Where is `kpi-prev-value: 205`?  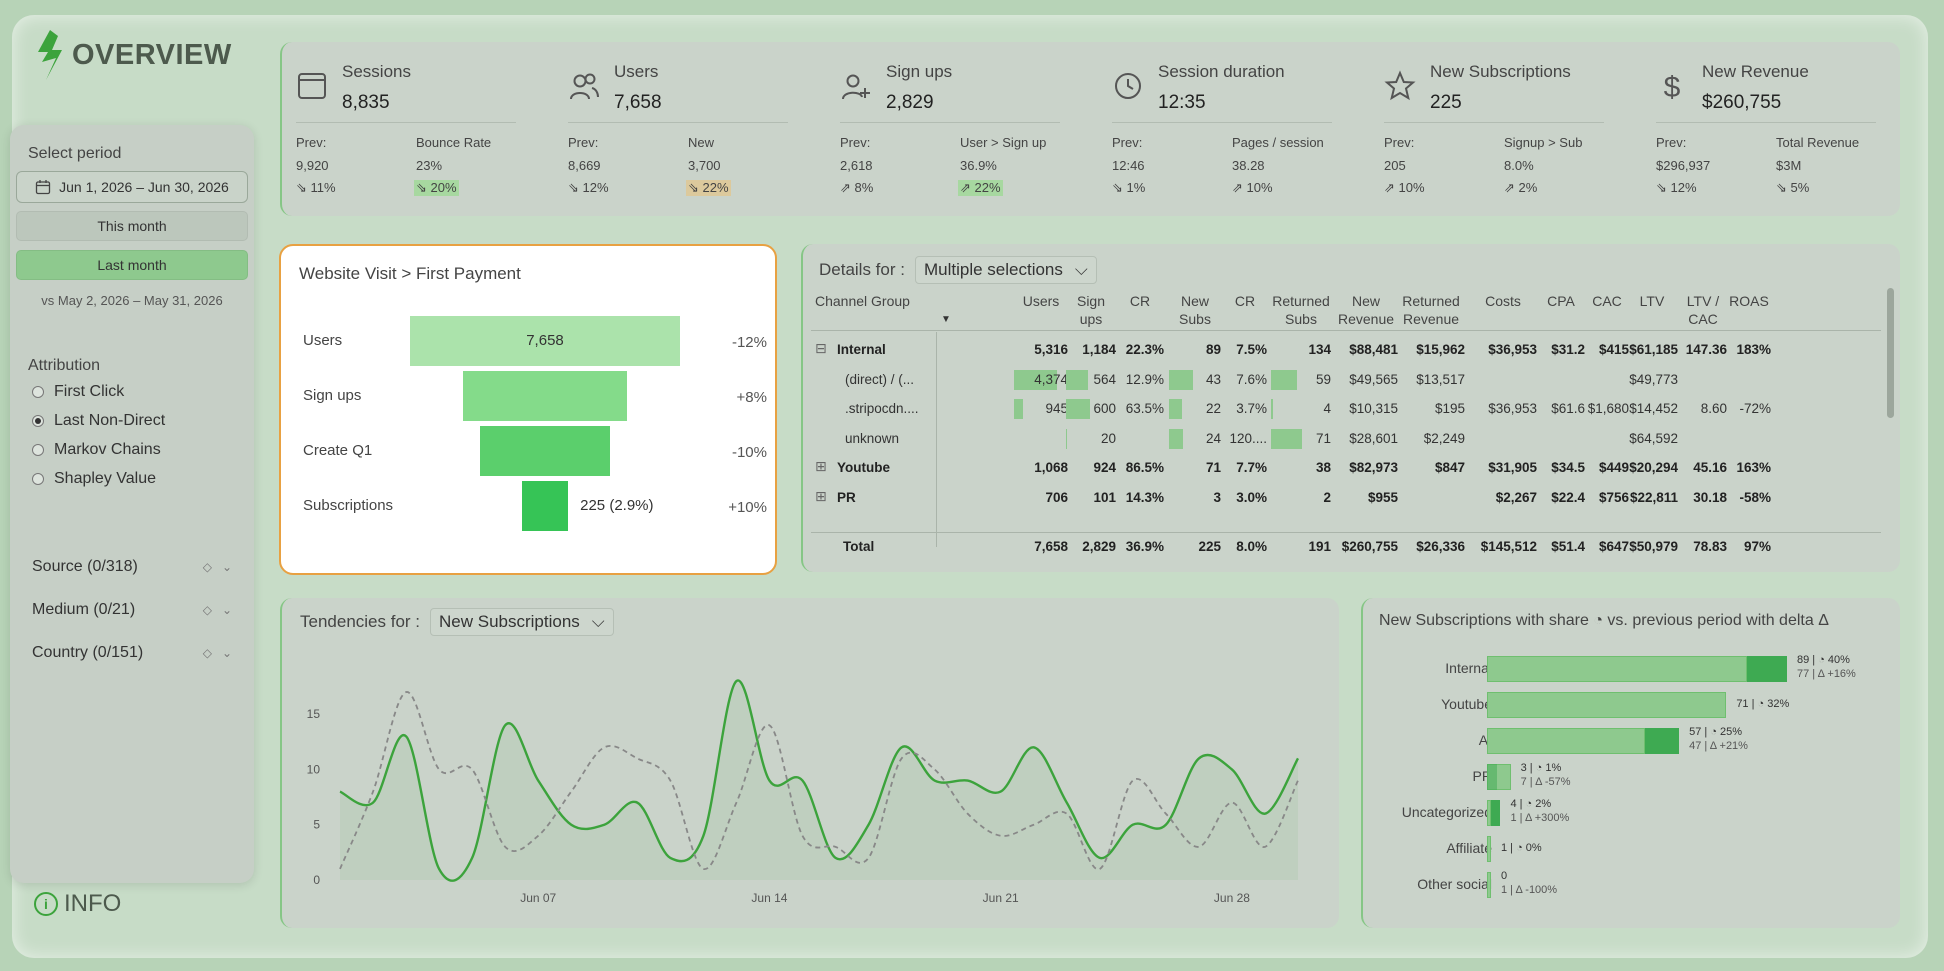 kpi-prev-value: 205 is located at coordinates (1395, 165).